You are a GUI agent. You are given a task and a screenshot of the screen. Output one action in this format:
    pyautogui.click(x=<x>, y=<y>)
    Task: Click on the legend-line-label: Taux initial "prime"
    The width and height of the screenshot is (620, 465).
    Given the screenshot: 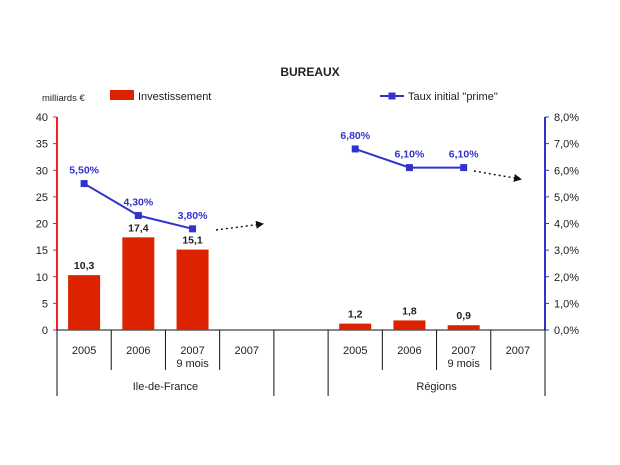 What is the action you would take?
    pyautogui.click(x=453, y=97)
    